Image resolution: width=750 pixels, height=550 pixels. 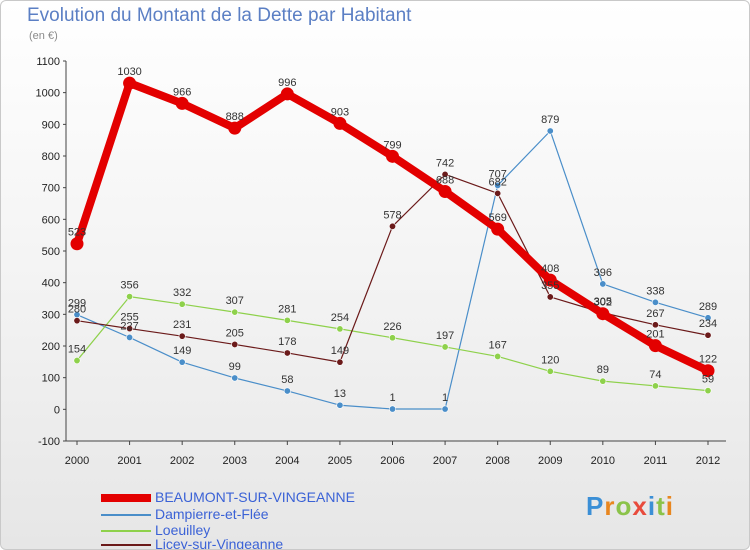 I want to click on x-tick-label: 2007, so click(x=445, y=461).